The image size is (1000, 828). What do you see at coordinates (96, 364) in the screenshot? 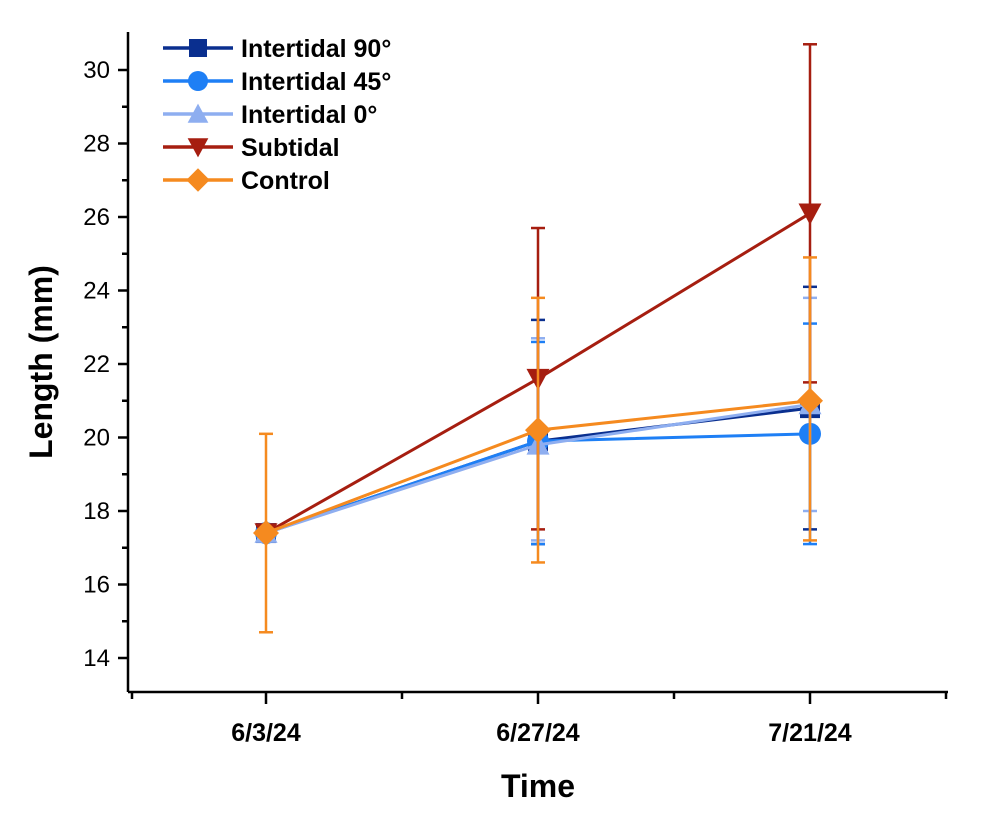
I see `y-tick-label: 22` at bounding box center [96, 364].